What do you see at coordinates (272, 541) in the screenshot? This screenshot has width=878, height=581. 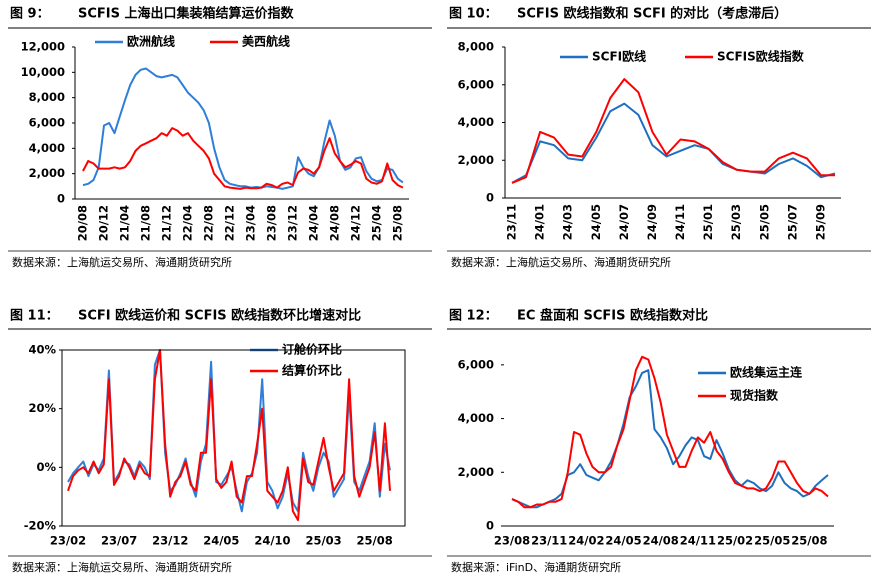 I see `x-tick-label: 24/10` at bounding box center [272, 541].